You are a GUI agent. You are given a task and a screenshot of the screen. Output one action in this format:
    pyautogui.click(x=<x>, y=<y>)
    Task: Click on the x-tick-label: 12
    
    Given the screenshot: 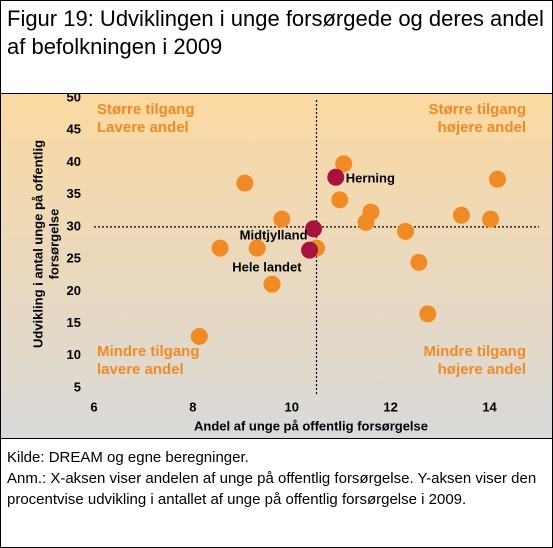 What is the action you would take?
    pyautogui.click(x=390, y=406)
    